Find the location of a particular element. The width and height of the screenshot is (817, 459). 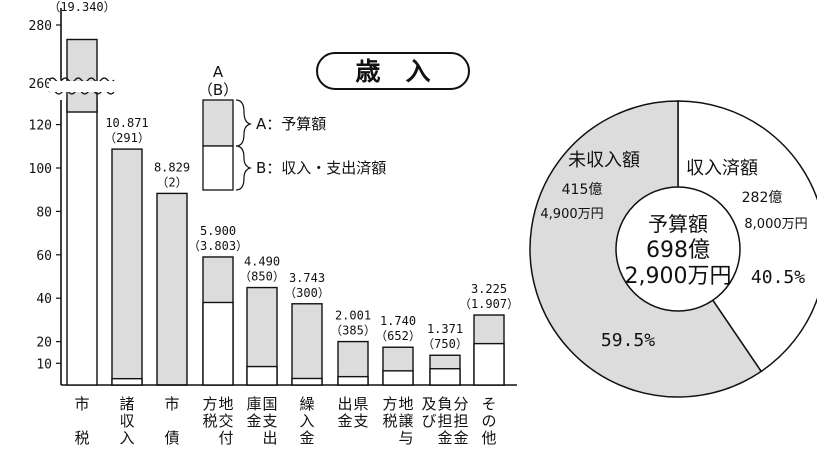

pie-slice-amount-received: 282億 is located at coordinates (762, 198).